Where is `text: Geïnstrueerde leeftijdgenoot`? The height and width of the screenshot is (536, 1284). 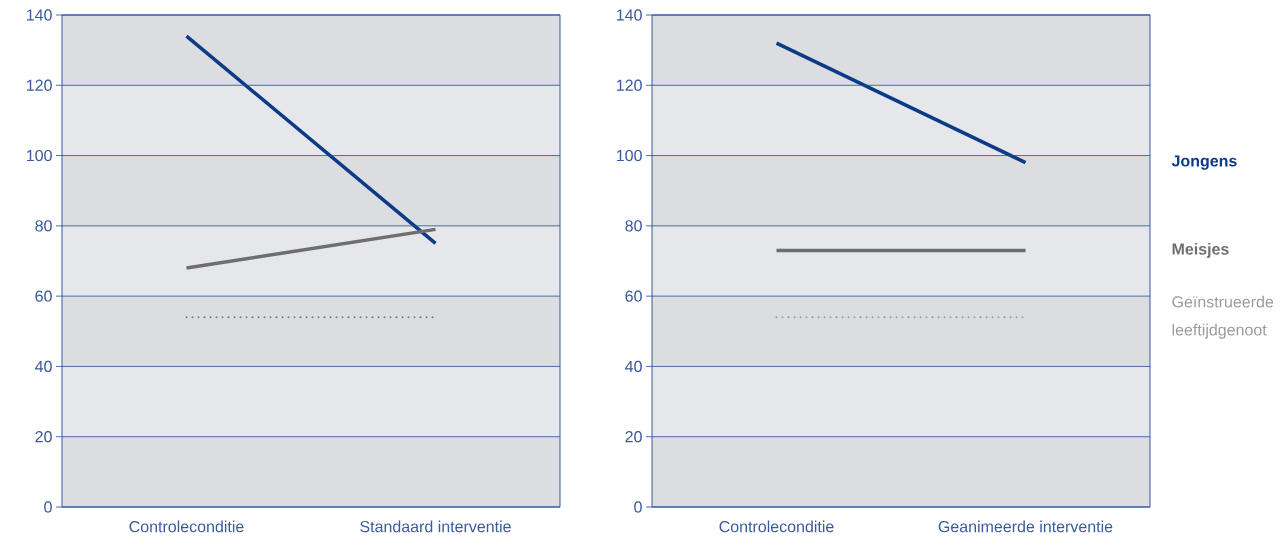
text: Geïnstrueerde leeftijdgenoot is located at coordinates (1223, 317).